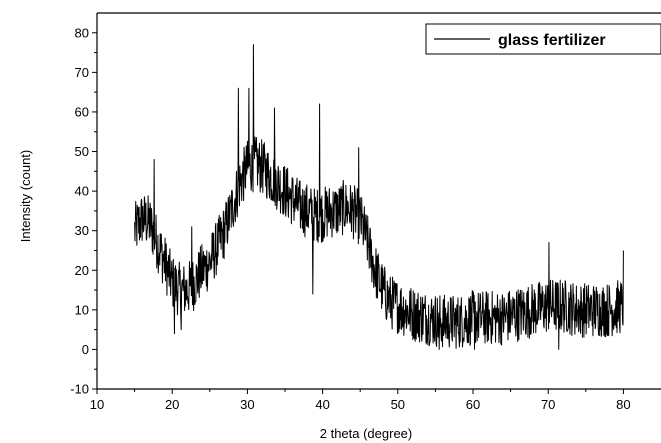  What do you see at coordinates (366, 433) in the screenshot?
I see `x-axis-title: 2 theta (degree)` at bounding box center [366, 433].